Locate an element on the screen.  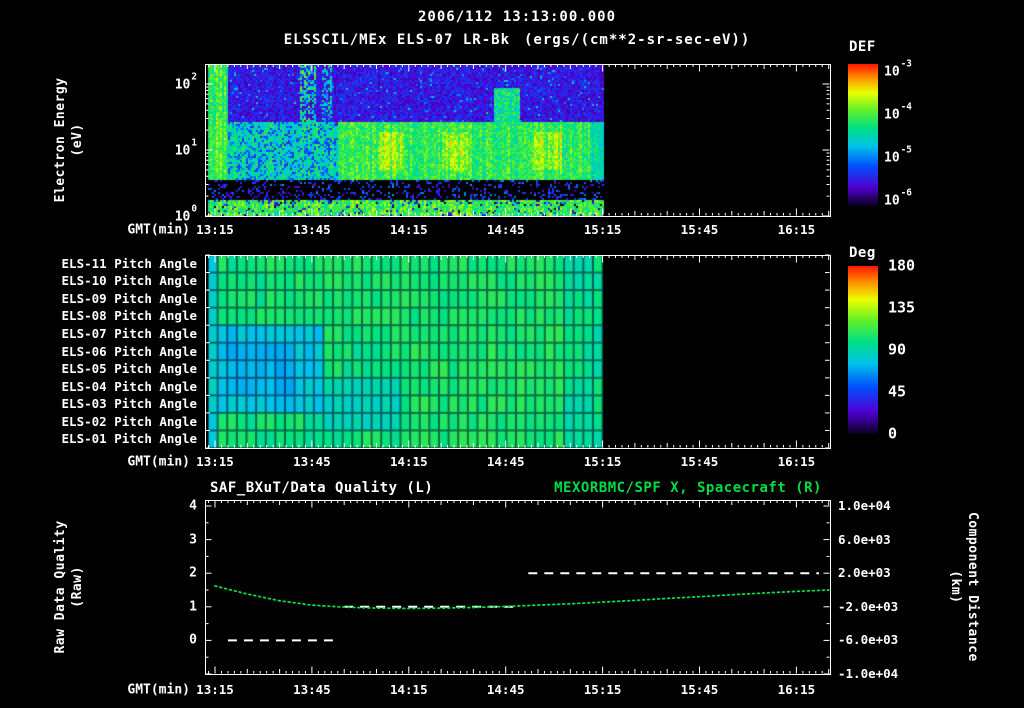
p3-right-tick-label: 1.0e+04 is located at coordinates (864, 505).